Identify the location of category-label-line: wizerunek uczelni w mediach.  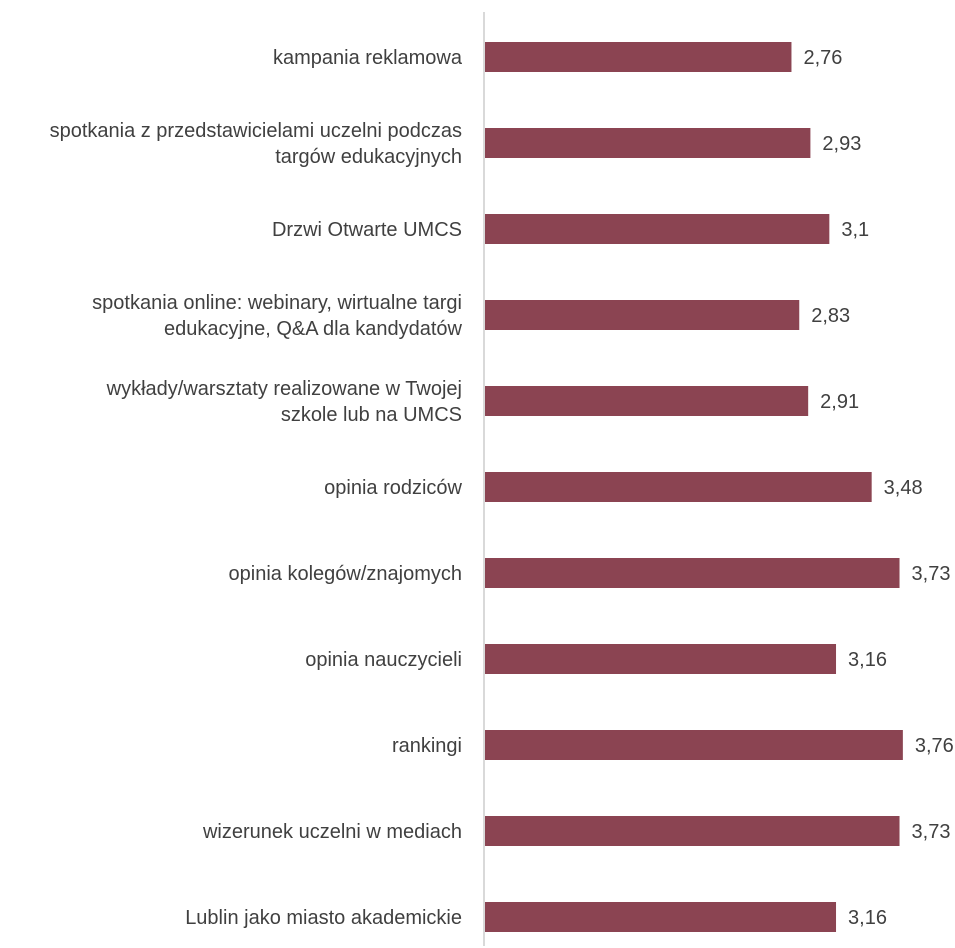
(332, 832).